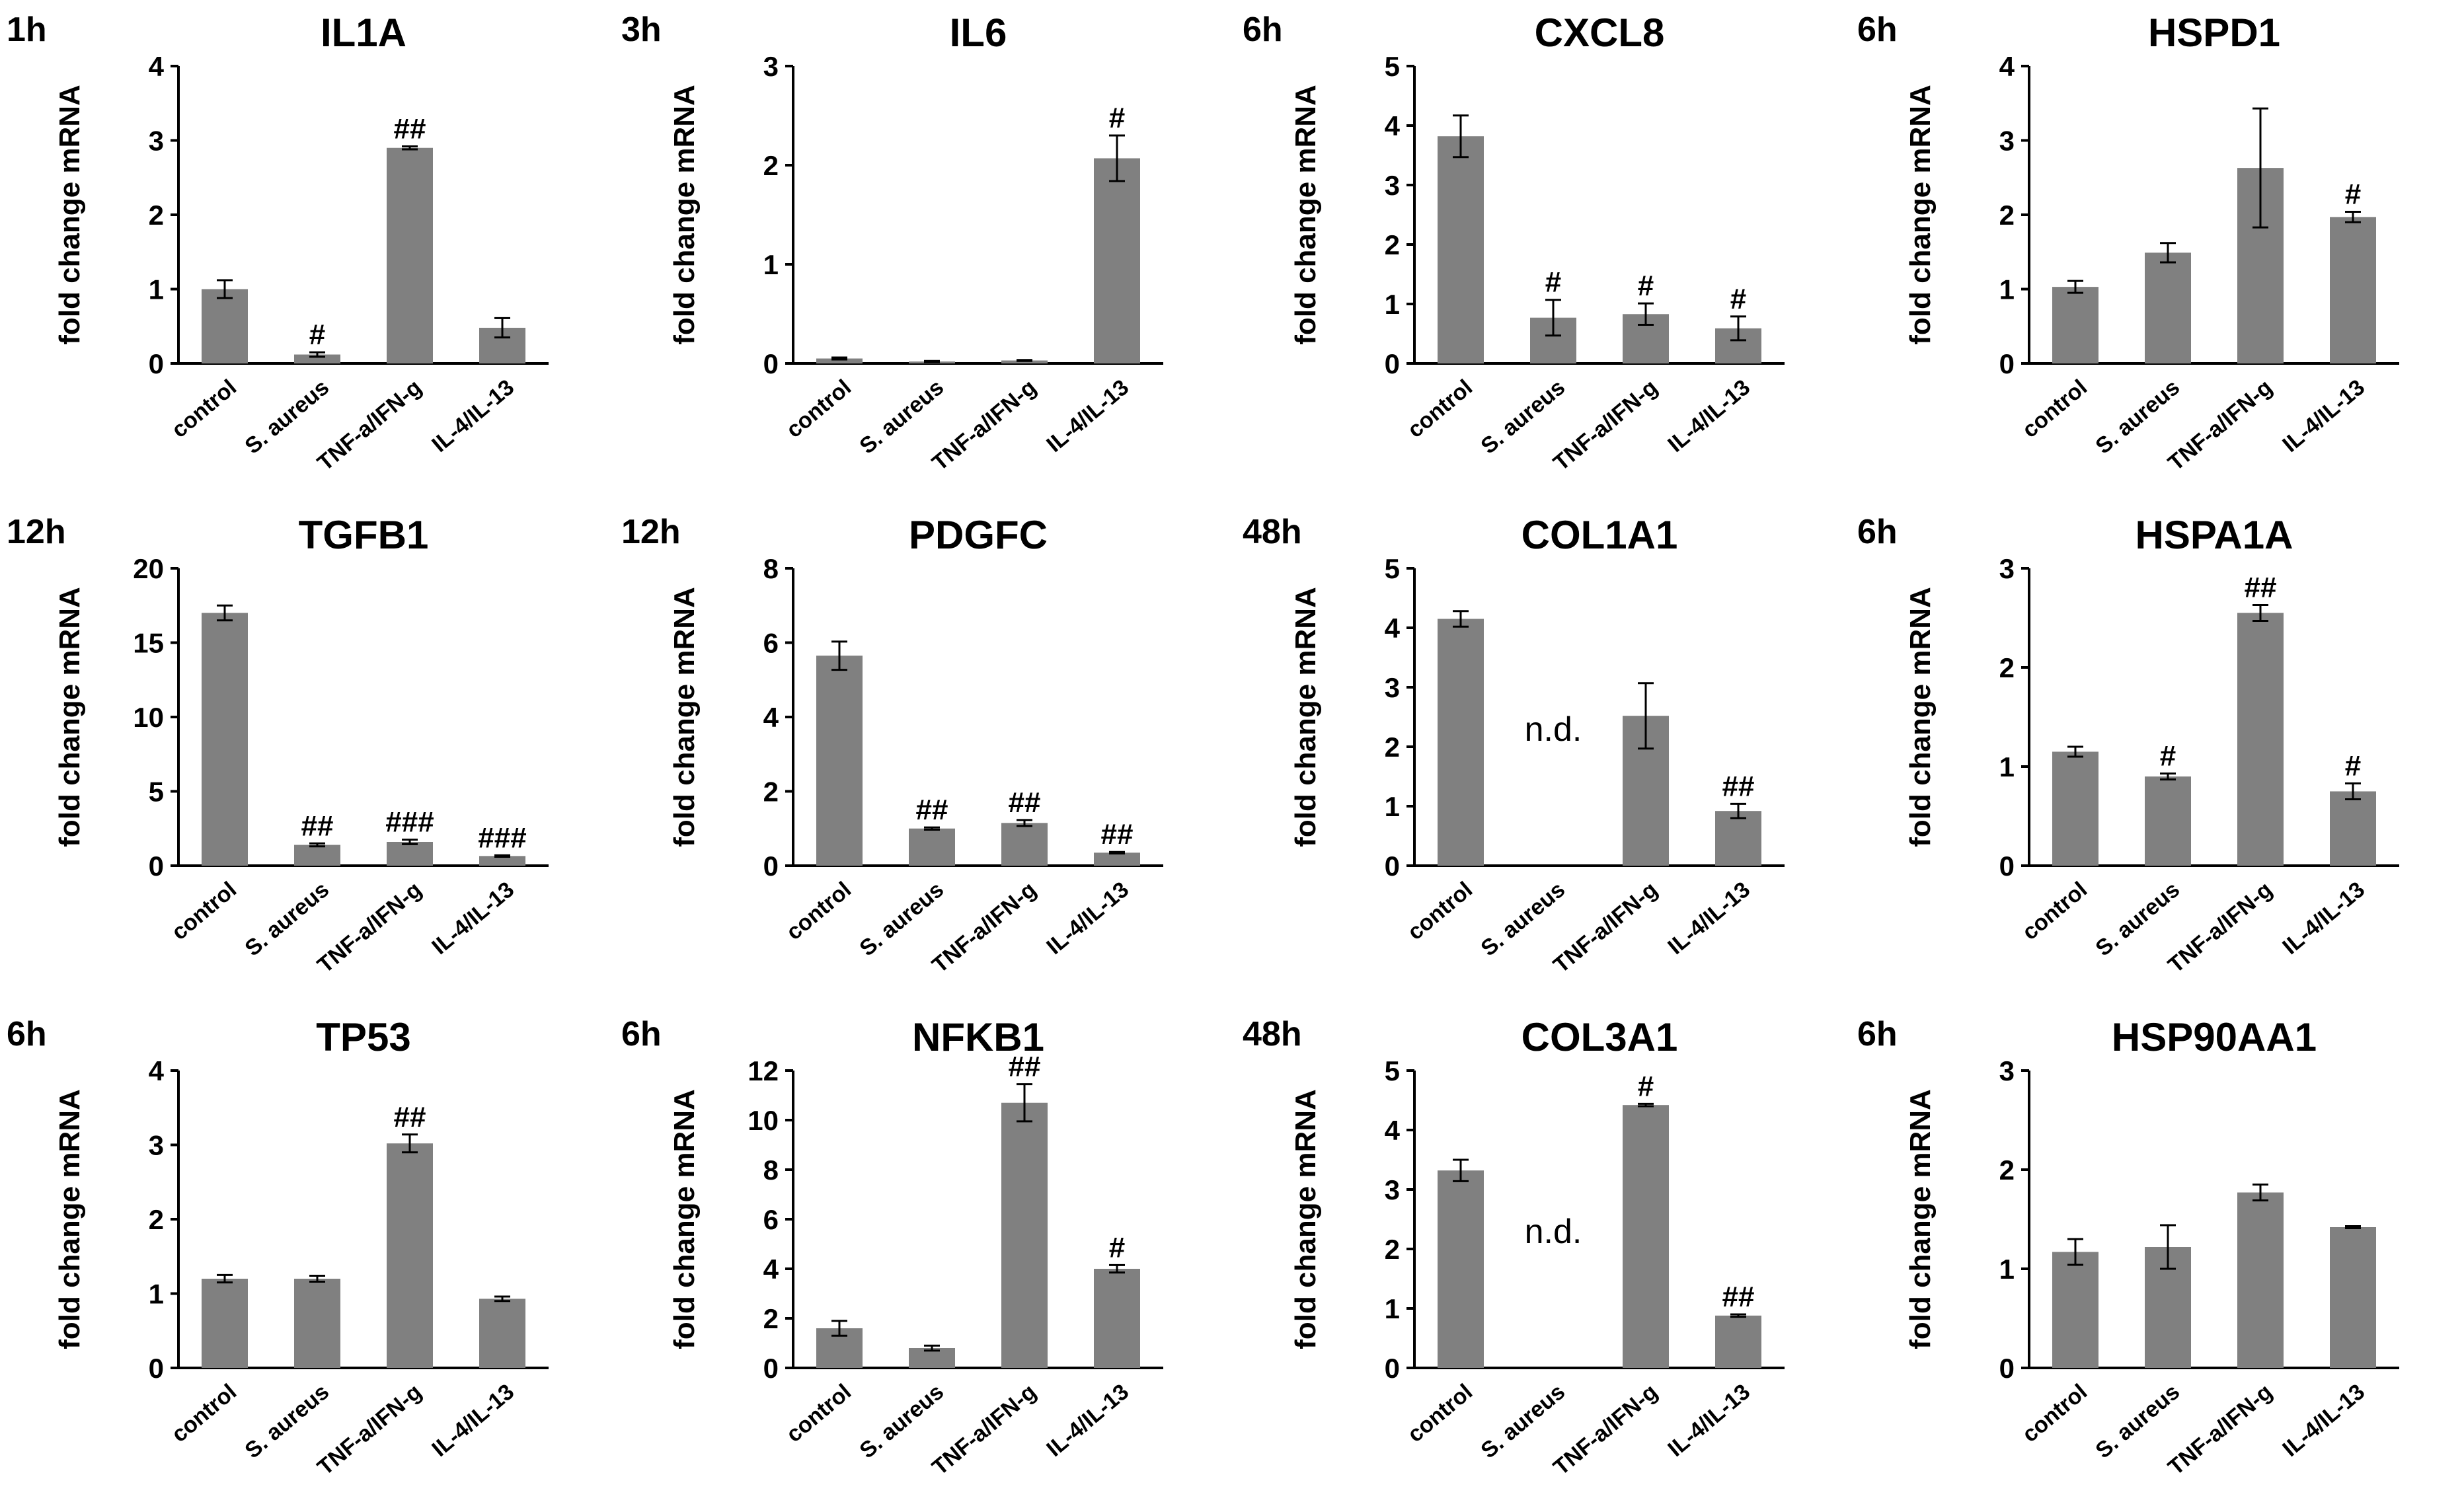 The width and height of the screenshot is (2464, 1510). Describe the element at coordinates (1553, 730) in the screenshot. I see `not-detected-label: n.d.` at that location.